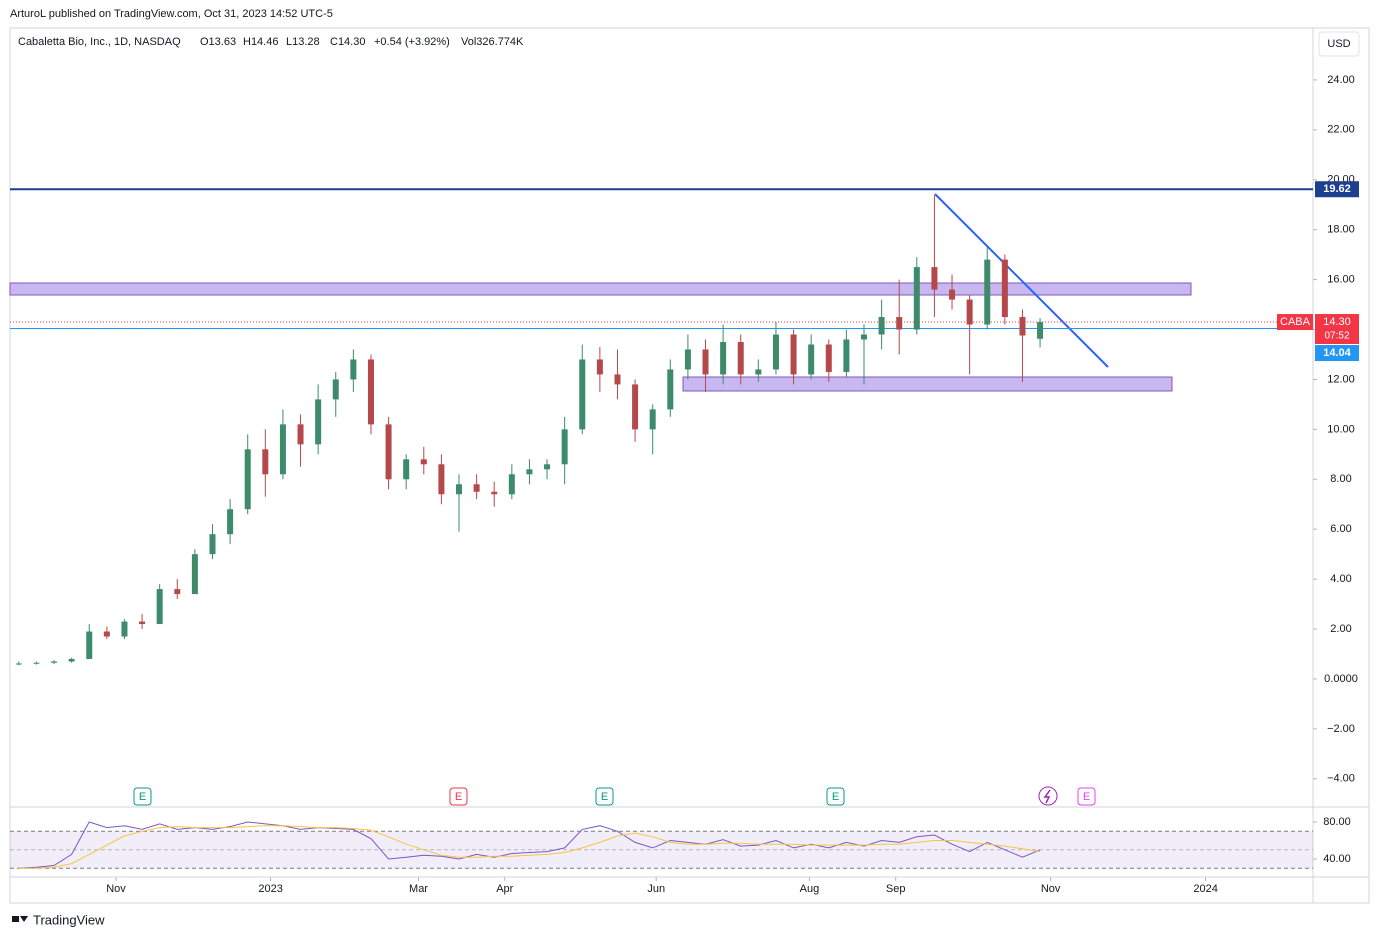 The width and height of the screenshot is (1379, 944). I want to click on y-tick-label: 24.00, so click(1341, 80).